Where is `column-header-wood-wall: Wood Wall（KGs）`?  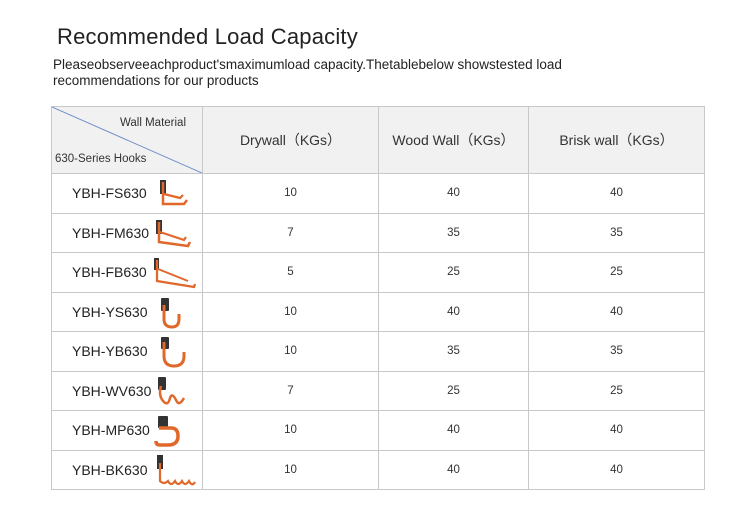
column-header-wood-wall: Wood Wall（KGs） is located at coordinates (453, 140).